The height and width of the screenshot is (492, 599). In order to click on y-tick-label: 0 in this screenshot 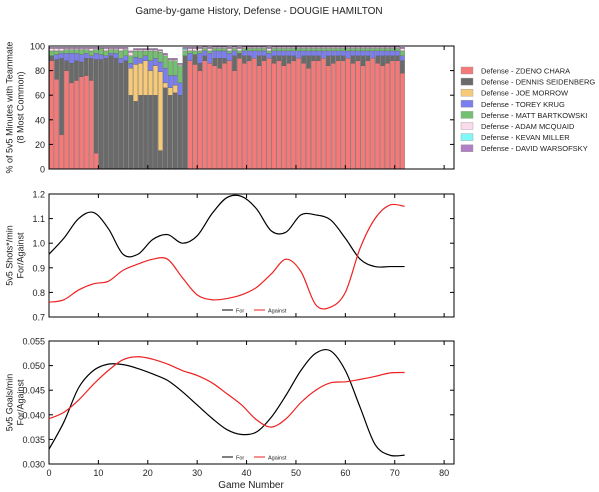, I will do `click(42, 170)`.